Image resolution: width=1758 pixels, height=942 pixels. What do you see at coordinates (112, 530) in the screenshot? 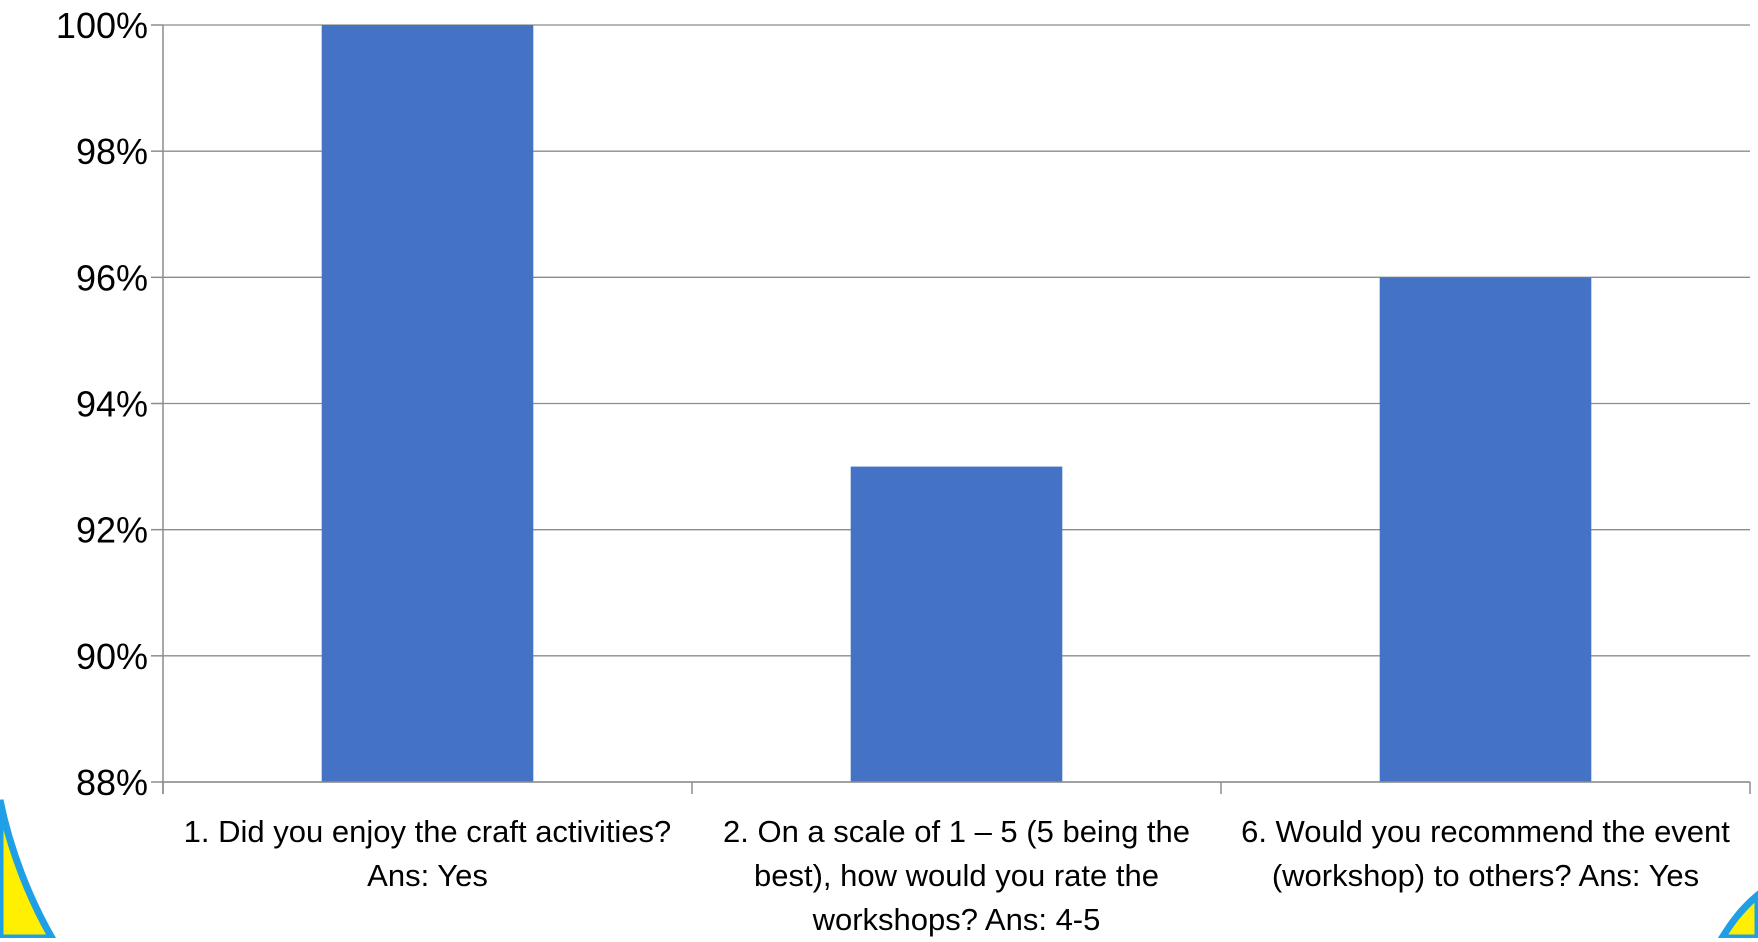
I see `y-tick-label: 92%` at bounding box center [112, 530].